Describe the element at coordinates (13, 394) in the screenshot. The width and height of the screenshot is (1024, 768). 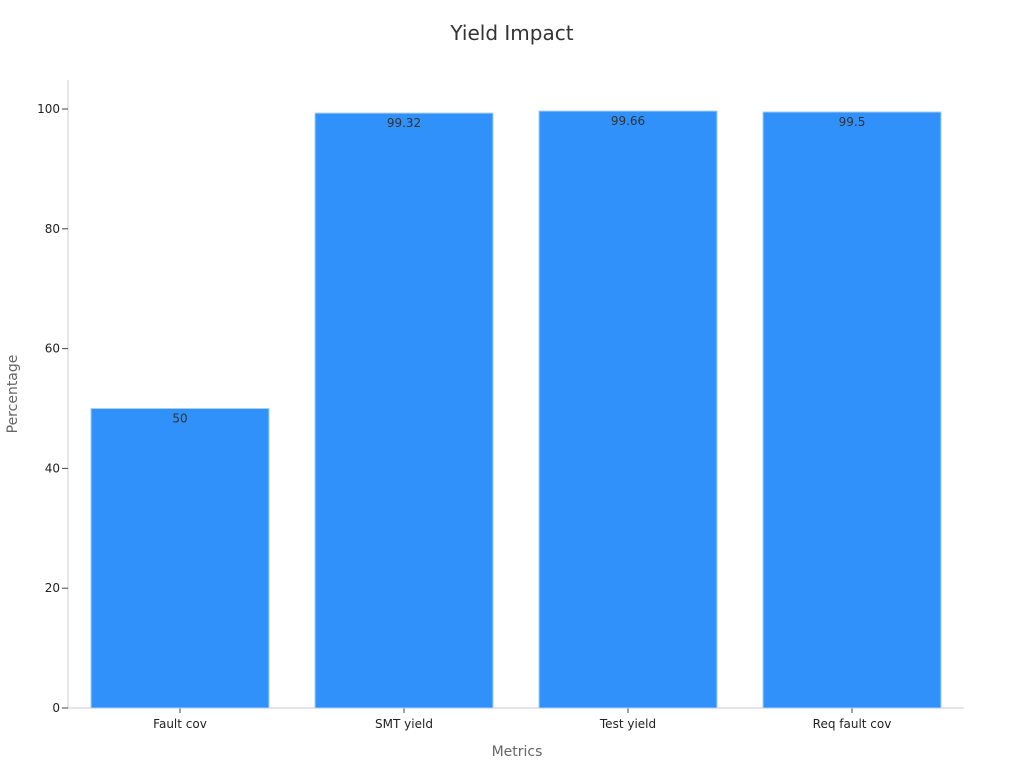
I see `y-axis-label: Percentage` at that location.